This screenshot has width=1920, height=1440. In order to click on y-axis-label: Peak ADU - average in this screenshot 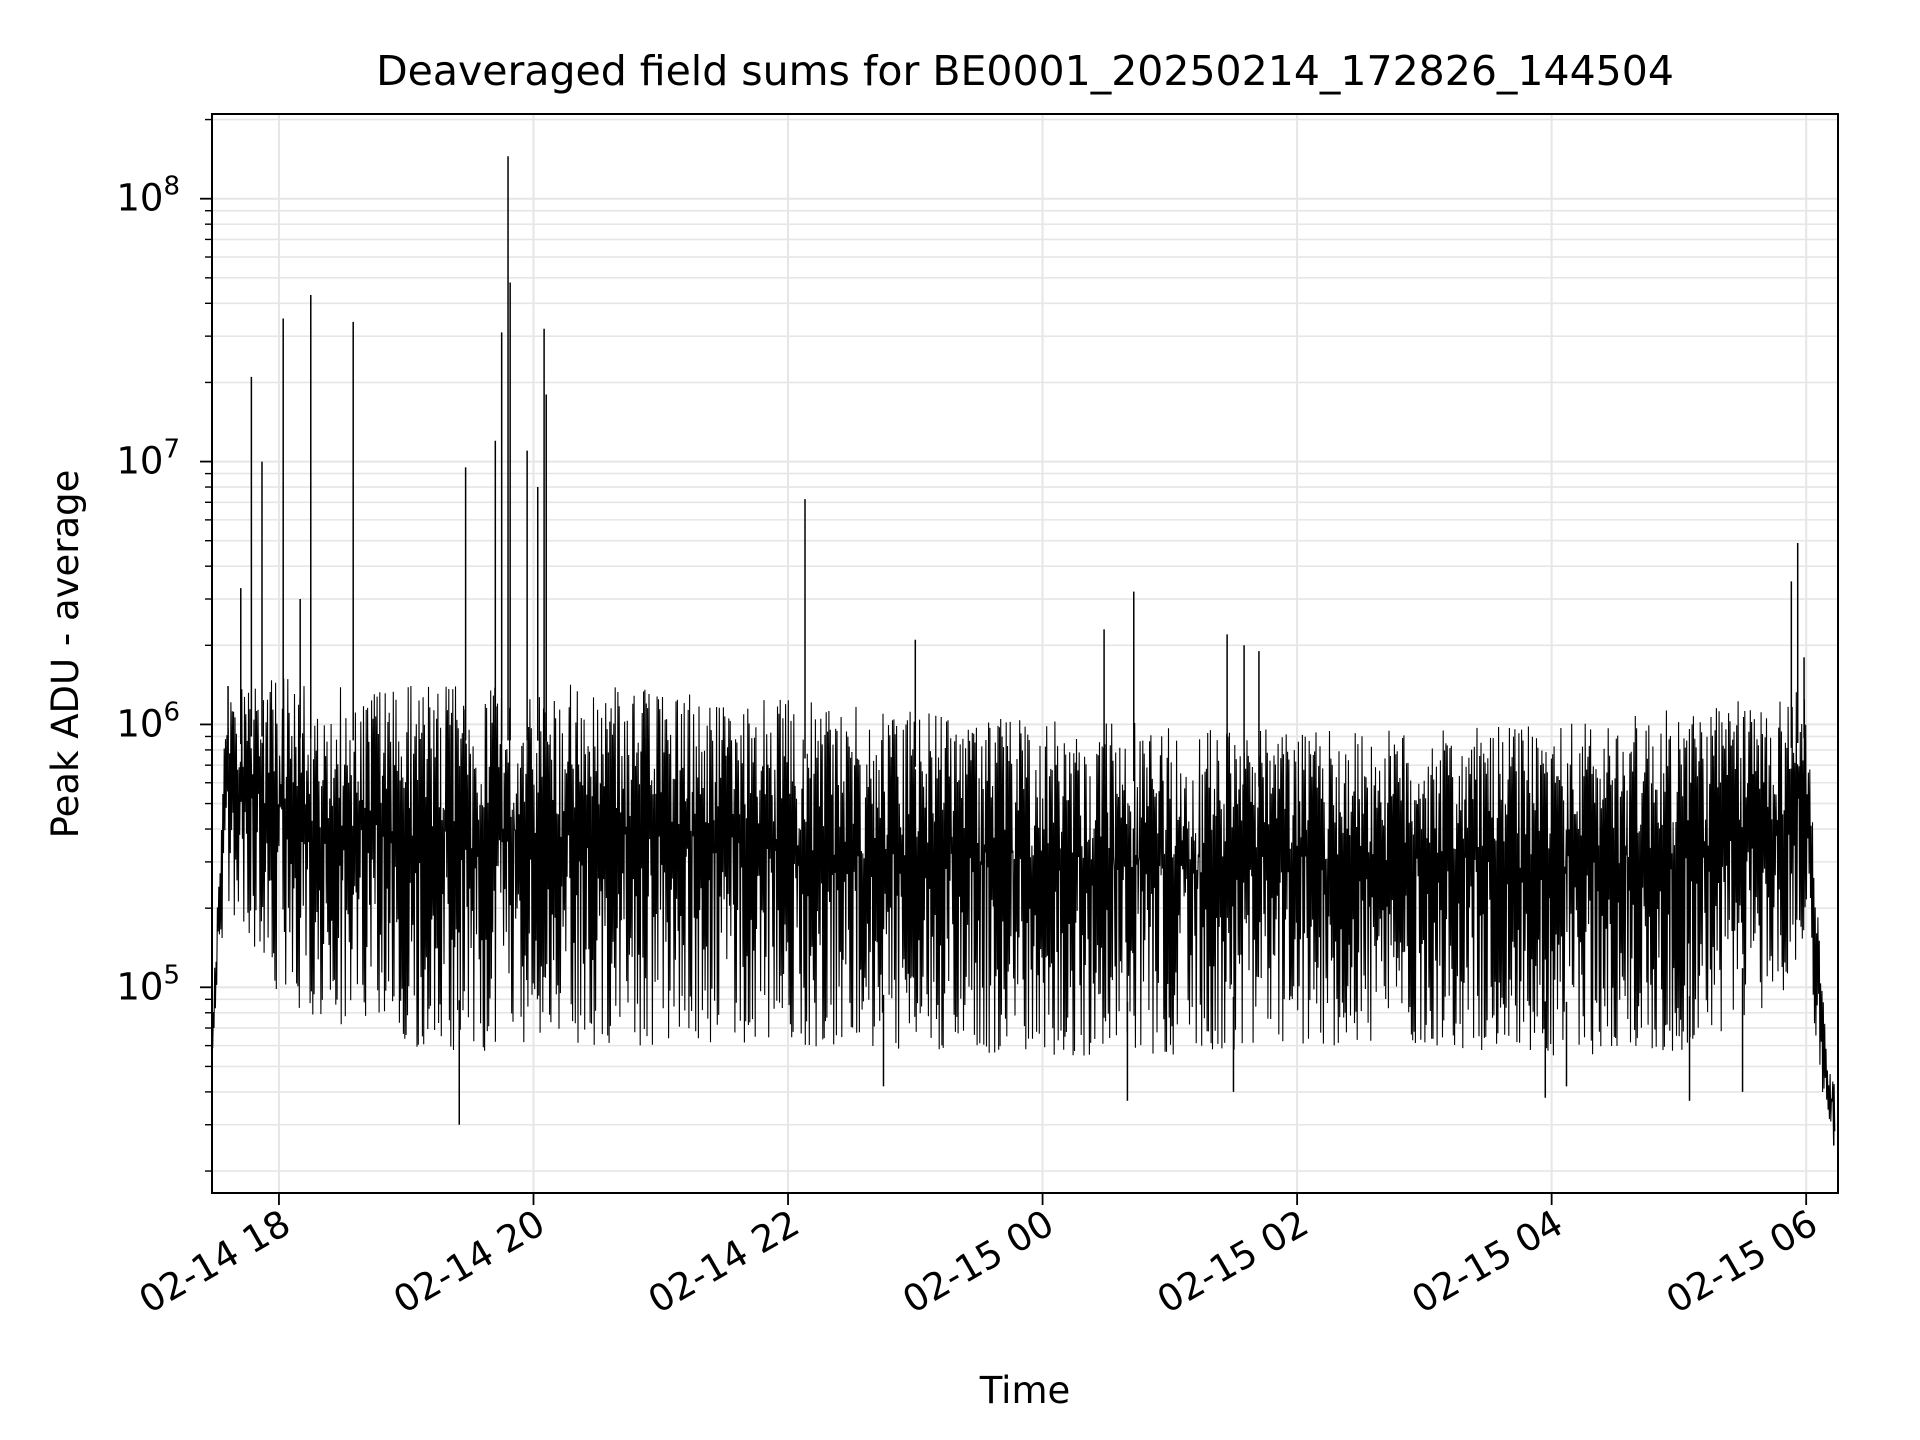, I will do `click(65, 654)`.